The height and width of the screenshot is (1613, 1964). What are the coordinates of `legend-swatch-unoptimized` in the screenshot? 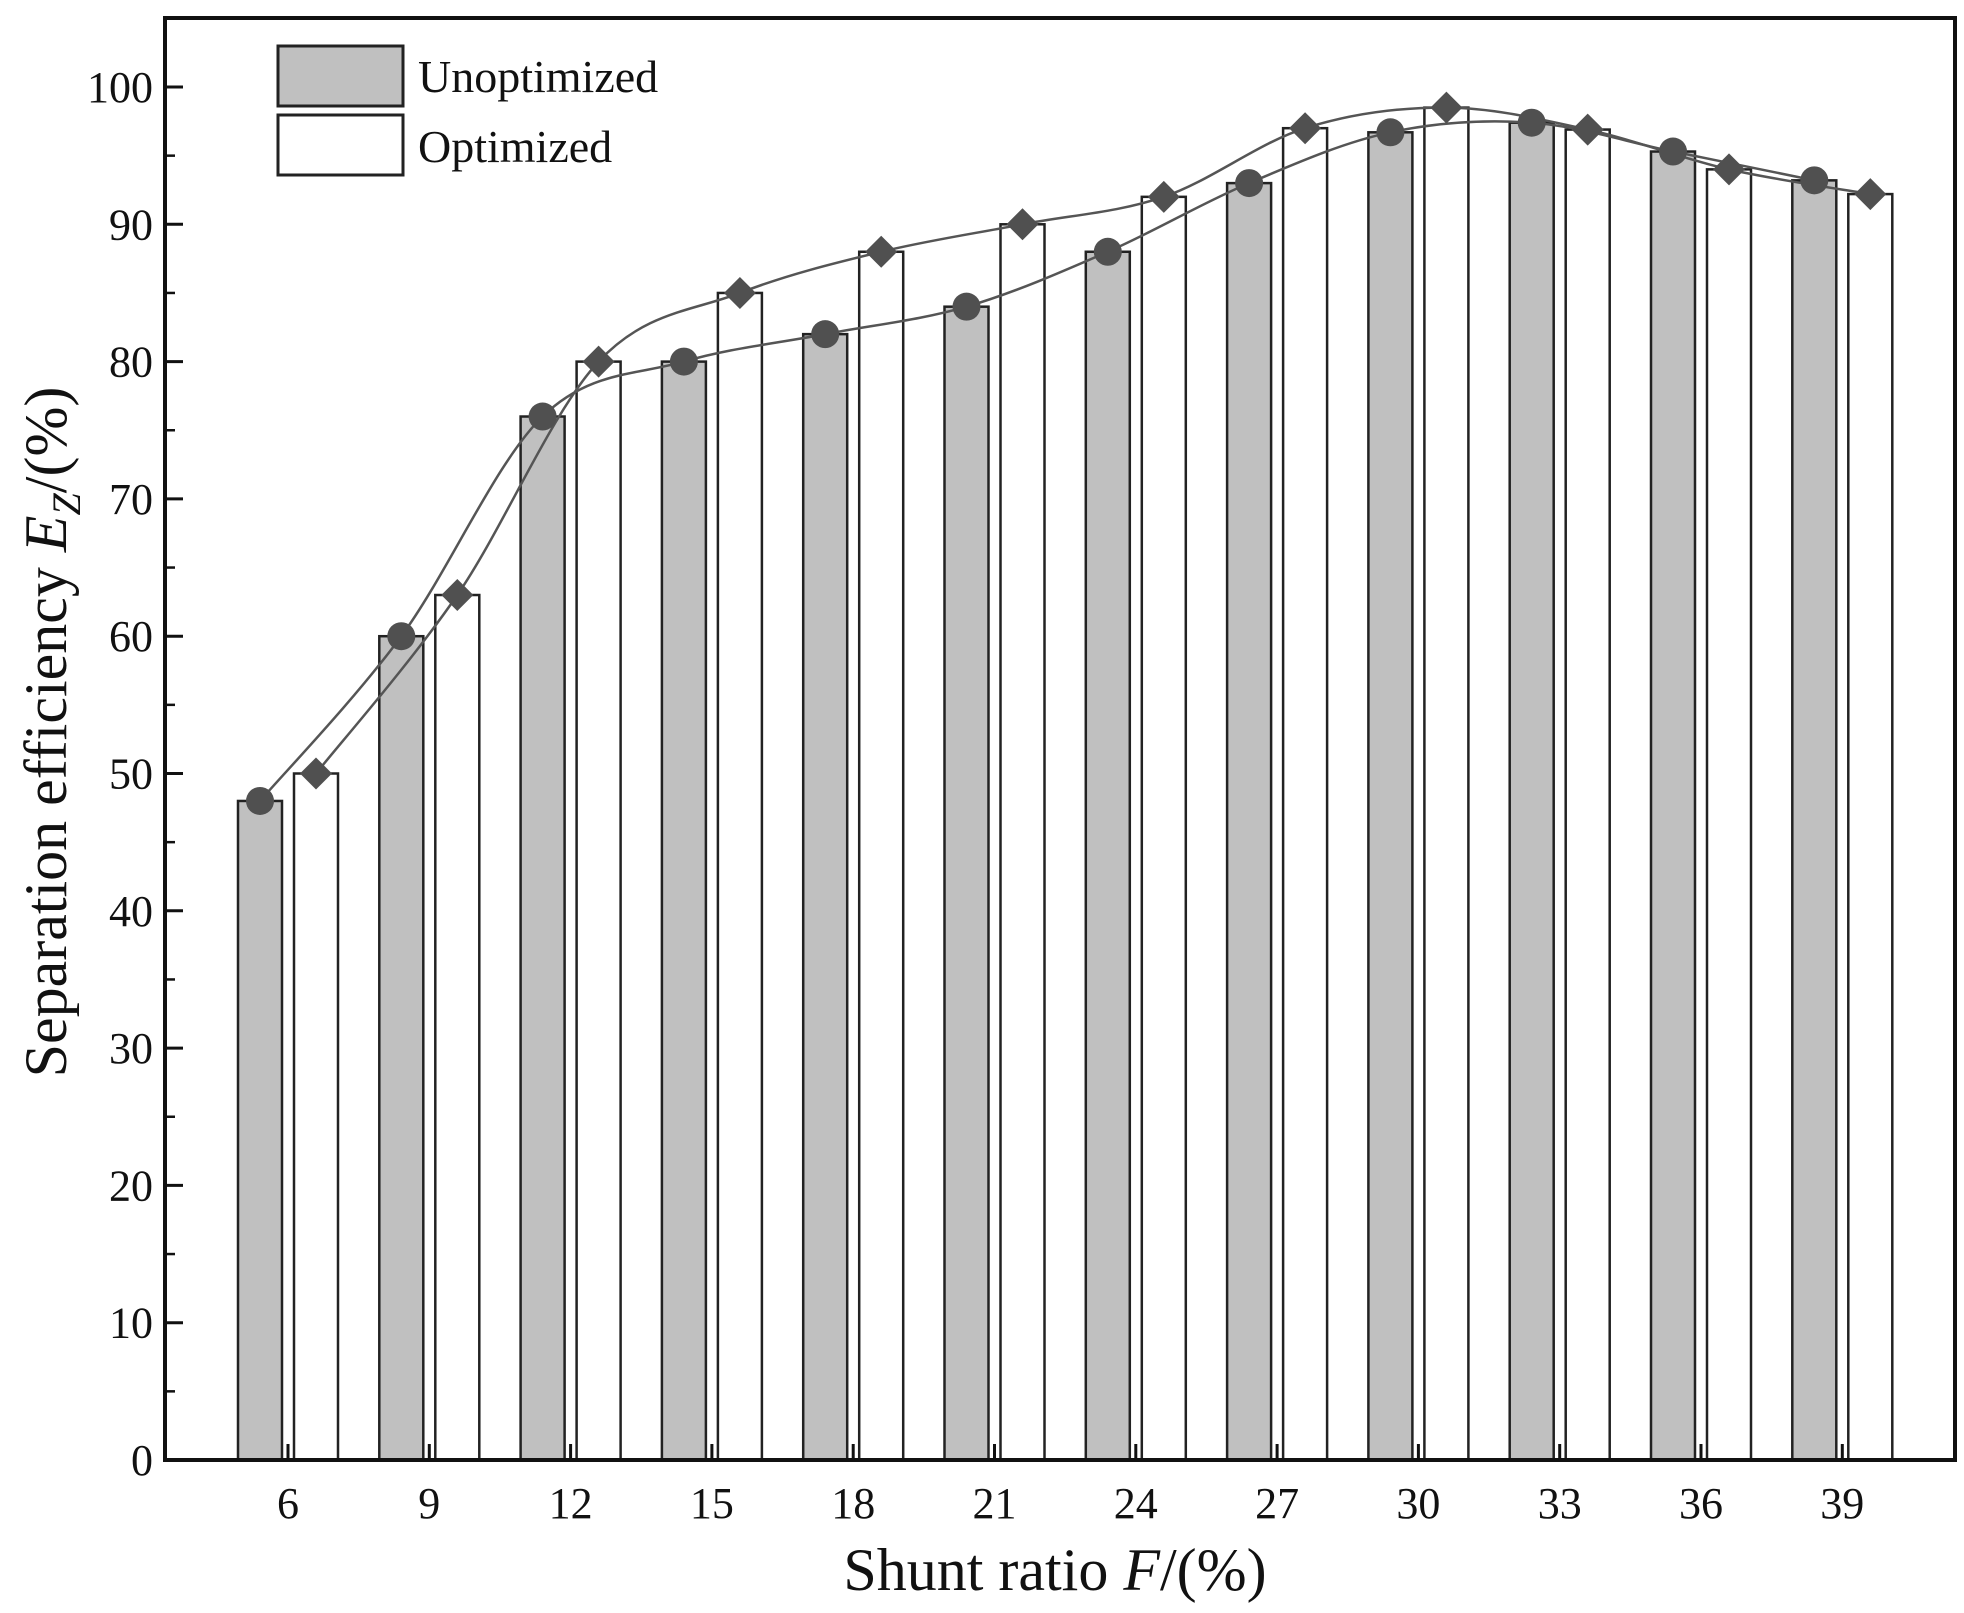 It's located at (340, 76).